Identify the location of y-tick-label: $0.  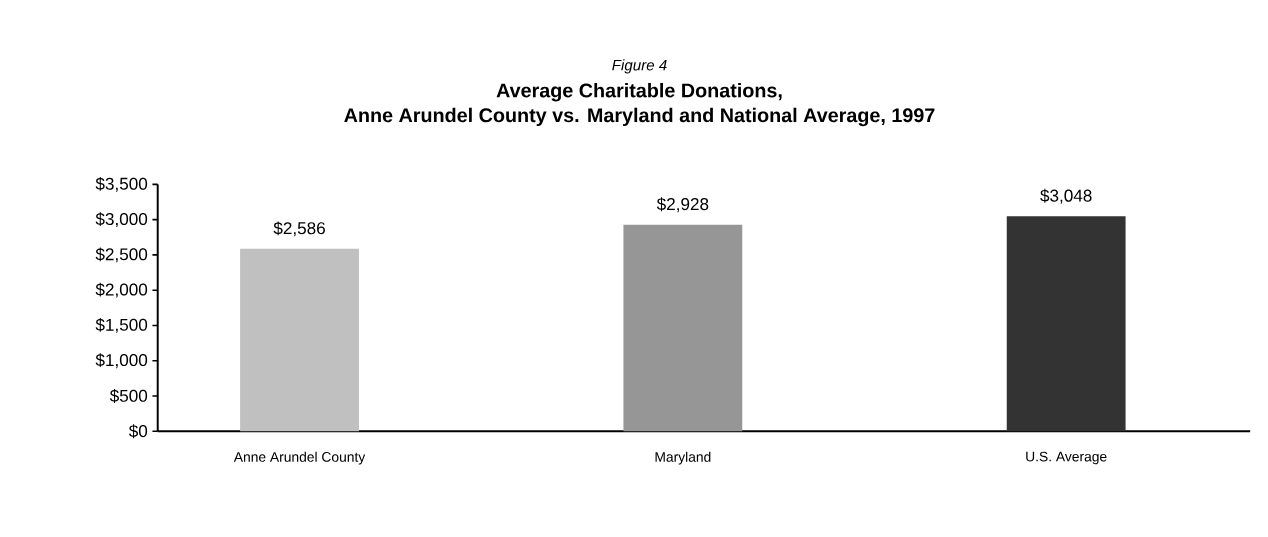
(138, 431).